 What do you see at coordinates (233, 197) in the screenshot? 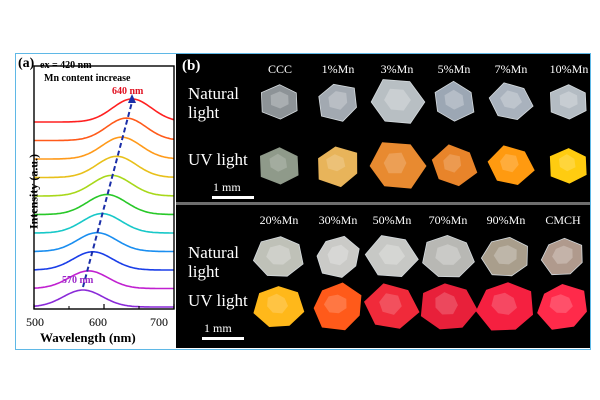
I see `scale-bar-top` at bounding box center [233, 197].